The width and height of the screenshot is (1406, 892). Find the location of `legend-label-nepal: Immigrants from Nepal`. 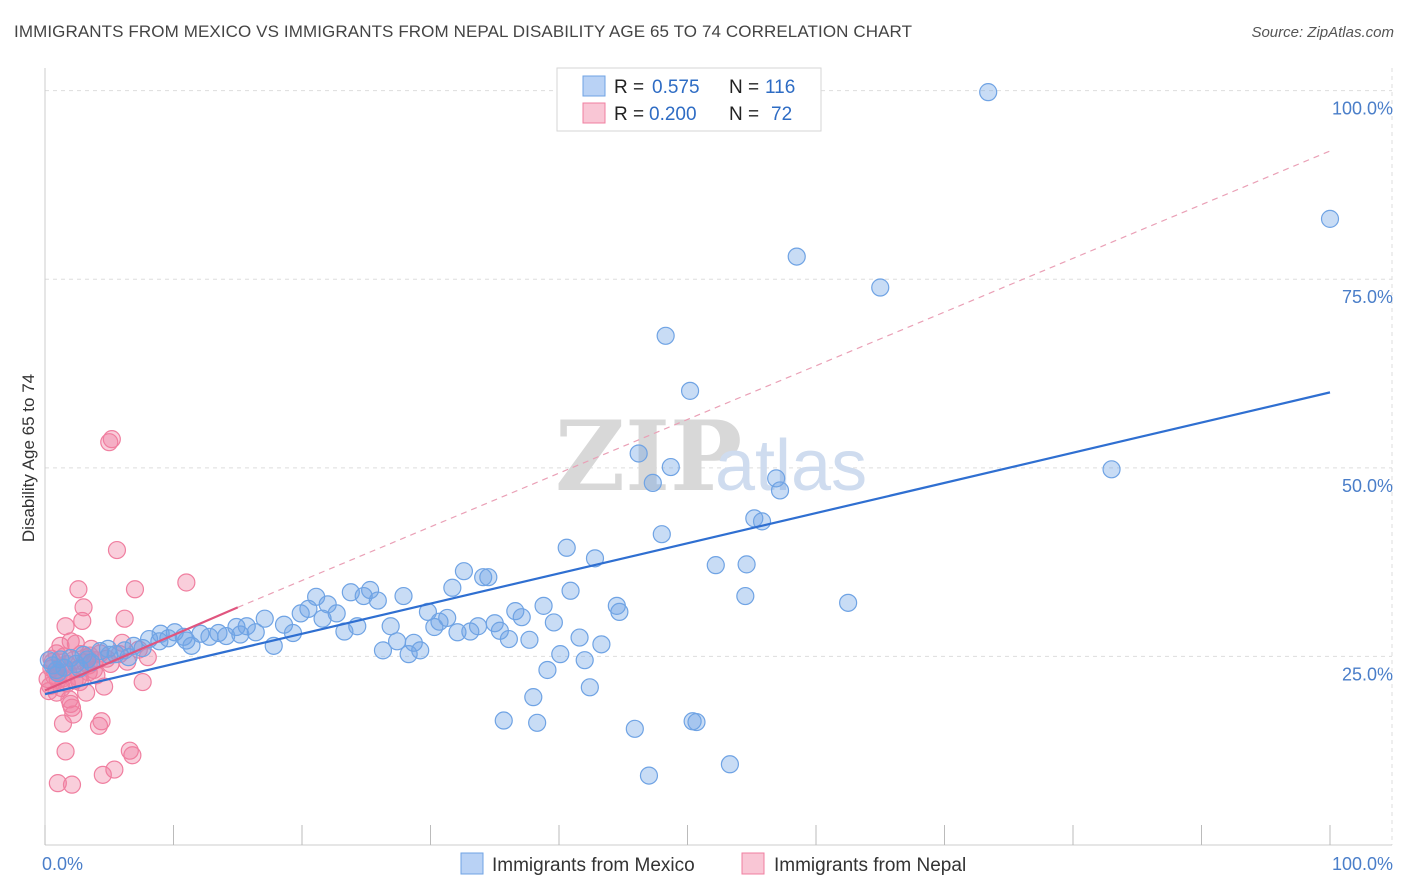

legend-label-nepal: Immigrants from Nepal is located at coordinates (870, 865).